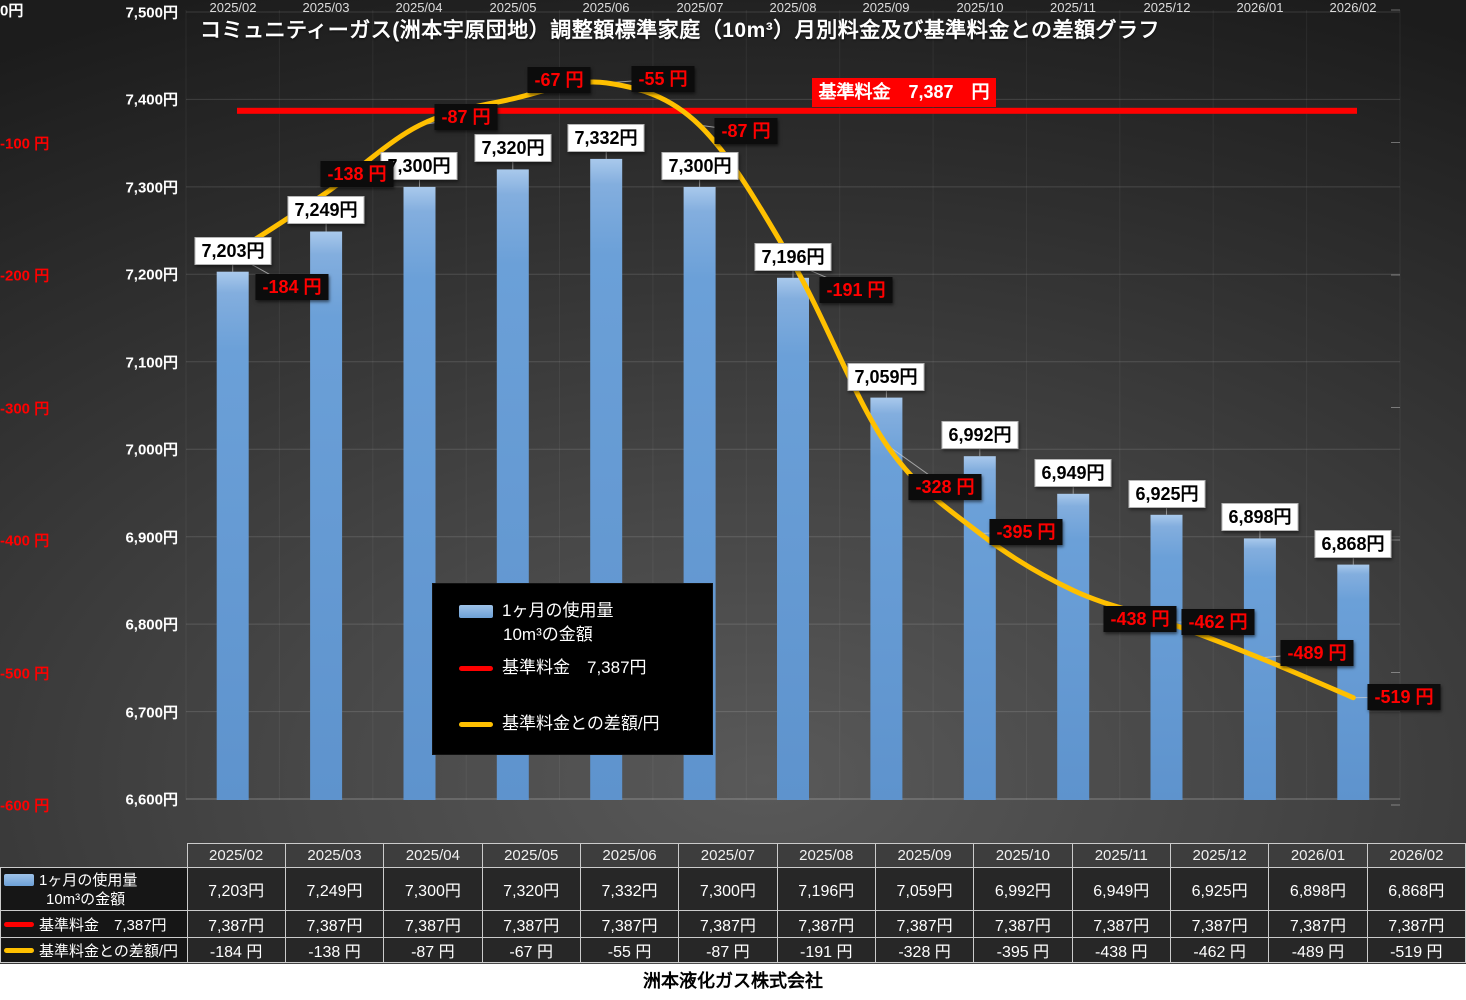 This screenshot has height=1000, width=1466. Describe the element at coordinates (924, 855) in the screenshot. I see `table-column-header: 2025/09` at that location.